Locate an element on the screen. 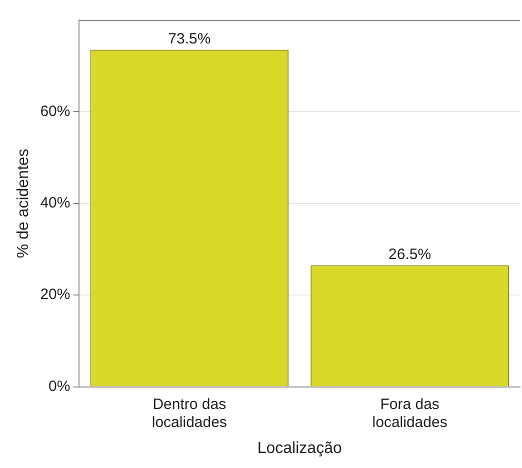 This screenshot has width=522, height=468. data-label: 26.5% is located at coordinates (410, 254).